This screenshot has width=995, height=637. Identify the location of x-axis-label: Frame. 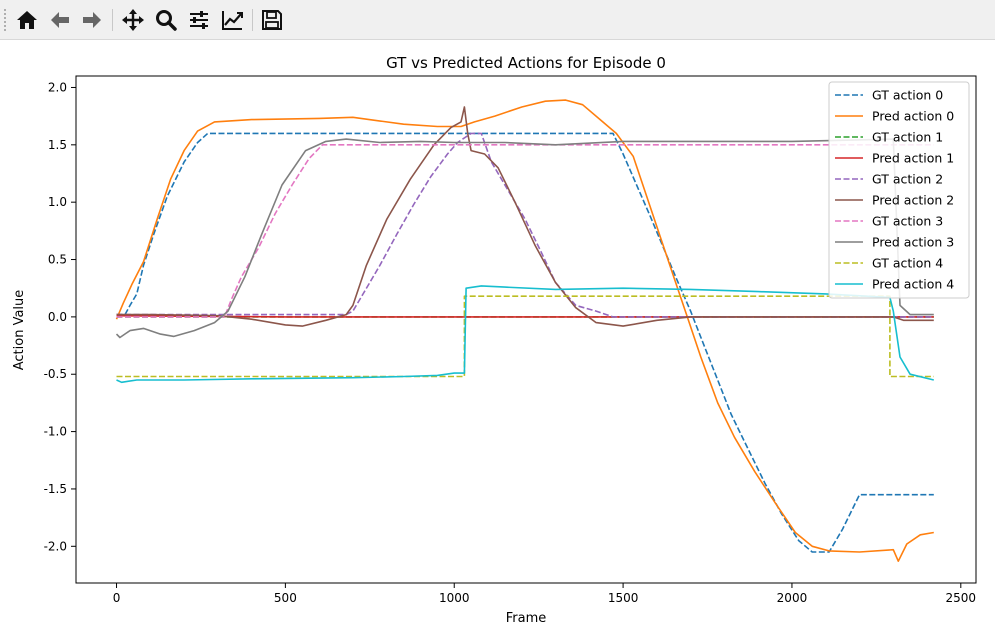
(526, 618).